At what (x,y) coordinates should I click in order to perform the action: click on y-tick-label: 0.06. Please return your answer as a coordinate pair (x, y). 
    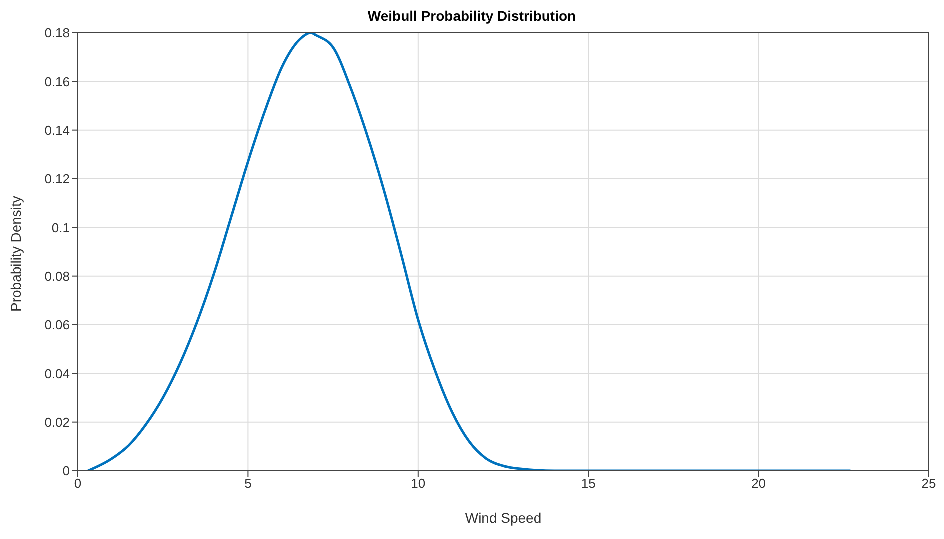
    Looking at the image, I should click on (57, 325).